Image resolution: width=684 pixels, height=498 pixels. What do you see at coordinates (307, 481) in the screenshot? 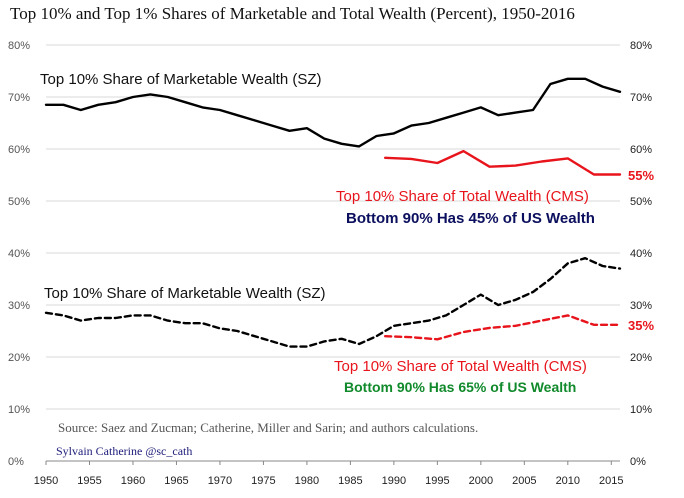
I see `x-tick-label: 1980` at bounding box center [307, 481].